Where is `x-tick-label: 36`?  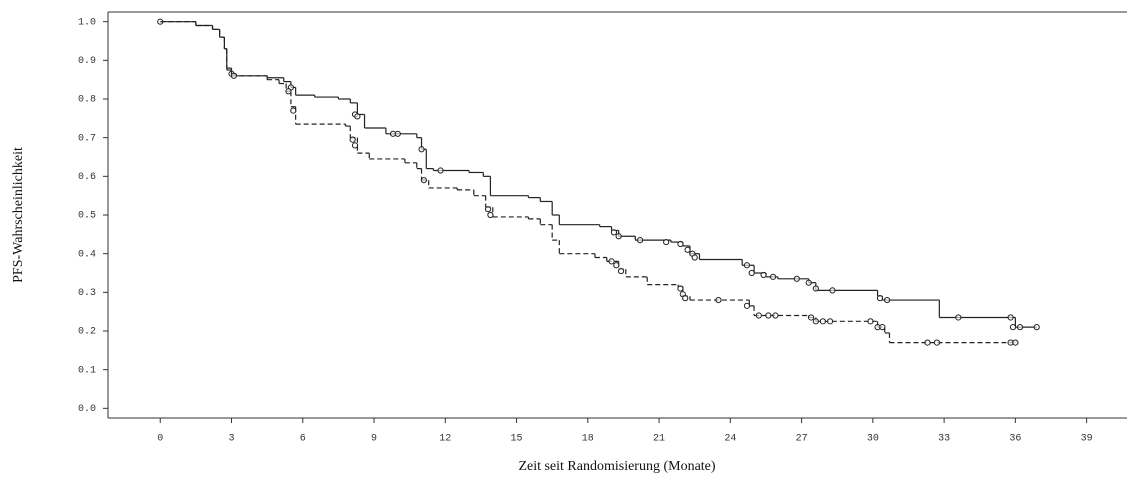 x-tick-label: 36 is located at coordinates (1015, 439).